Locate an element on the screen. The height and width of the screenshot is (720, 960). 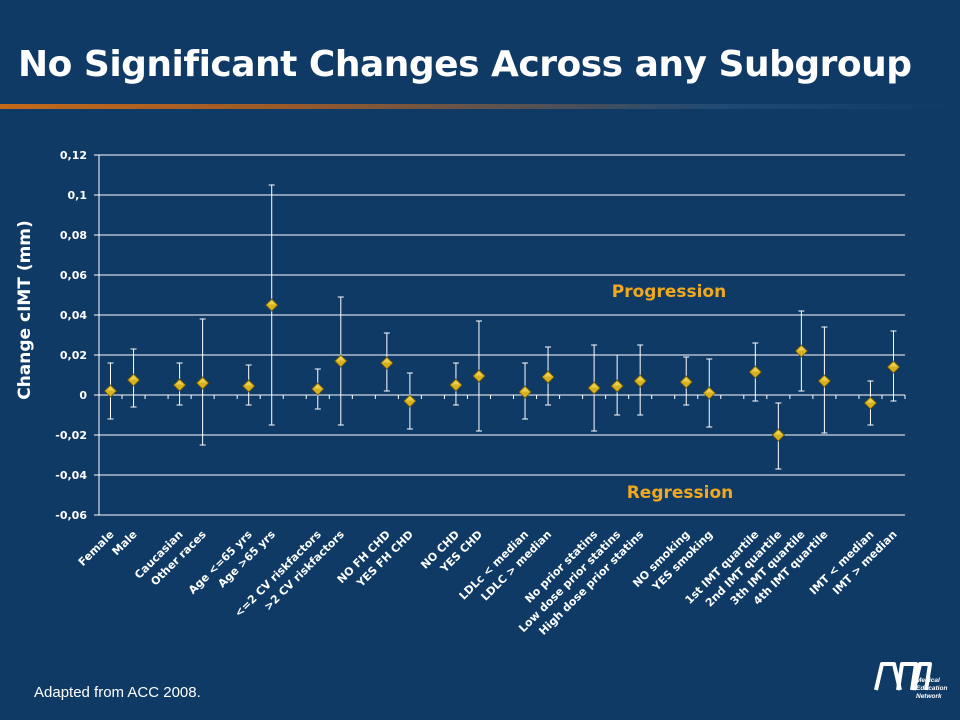
title-divider is located at coordinates (480, 106).